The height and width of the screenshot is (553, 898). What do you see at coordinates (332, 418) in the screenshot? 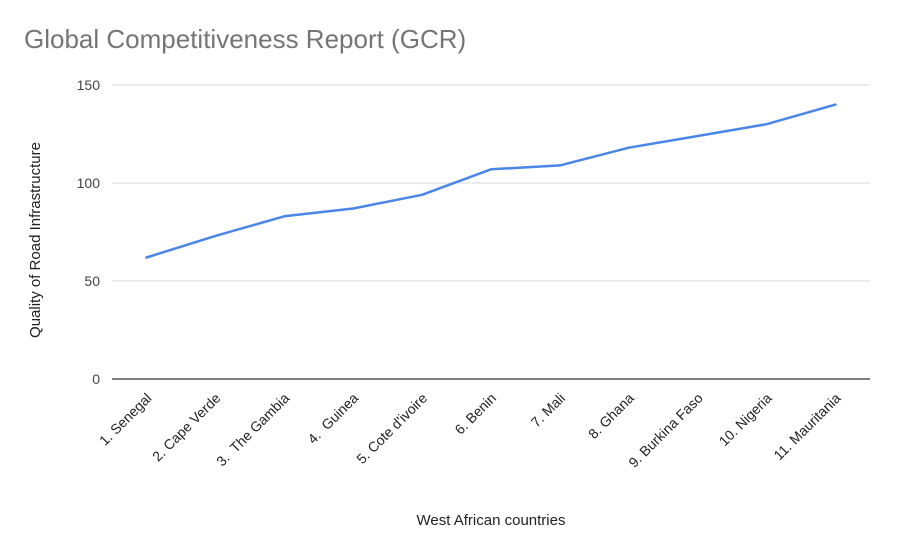
I see `x-tick-label: 4. Guinea` at bounding box center [332, 418].